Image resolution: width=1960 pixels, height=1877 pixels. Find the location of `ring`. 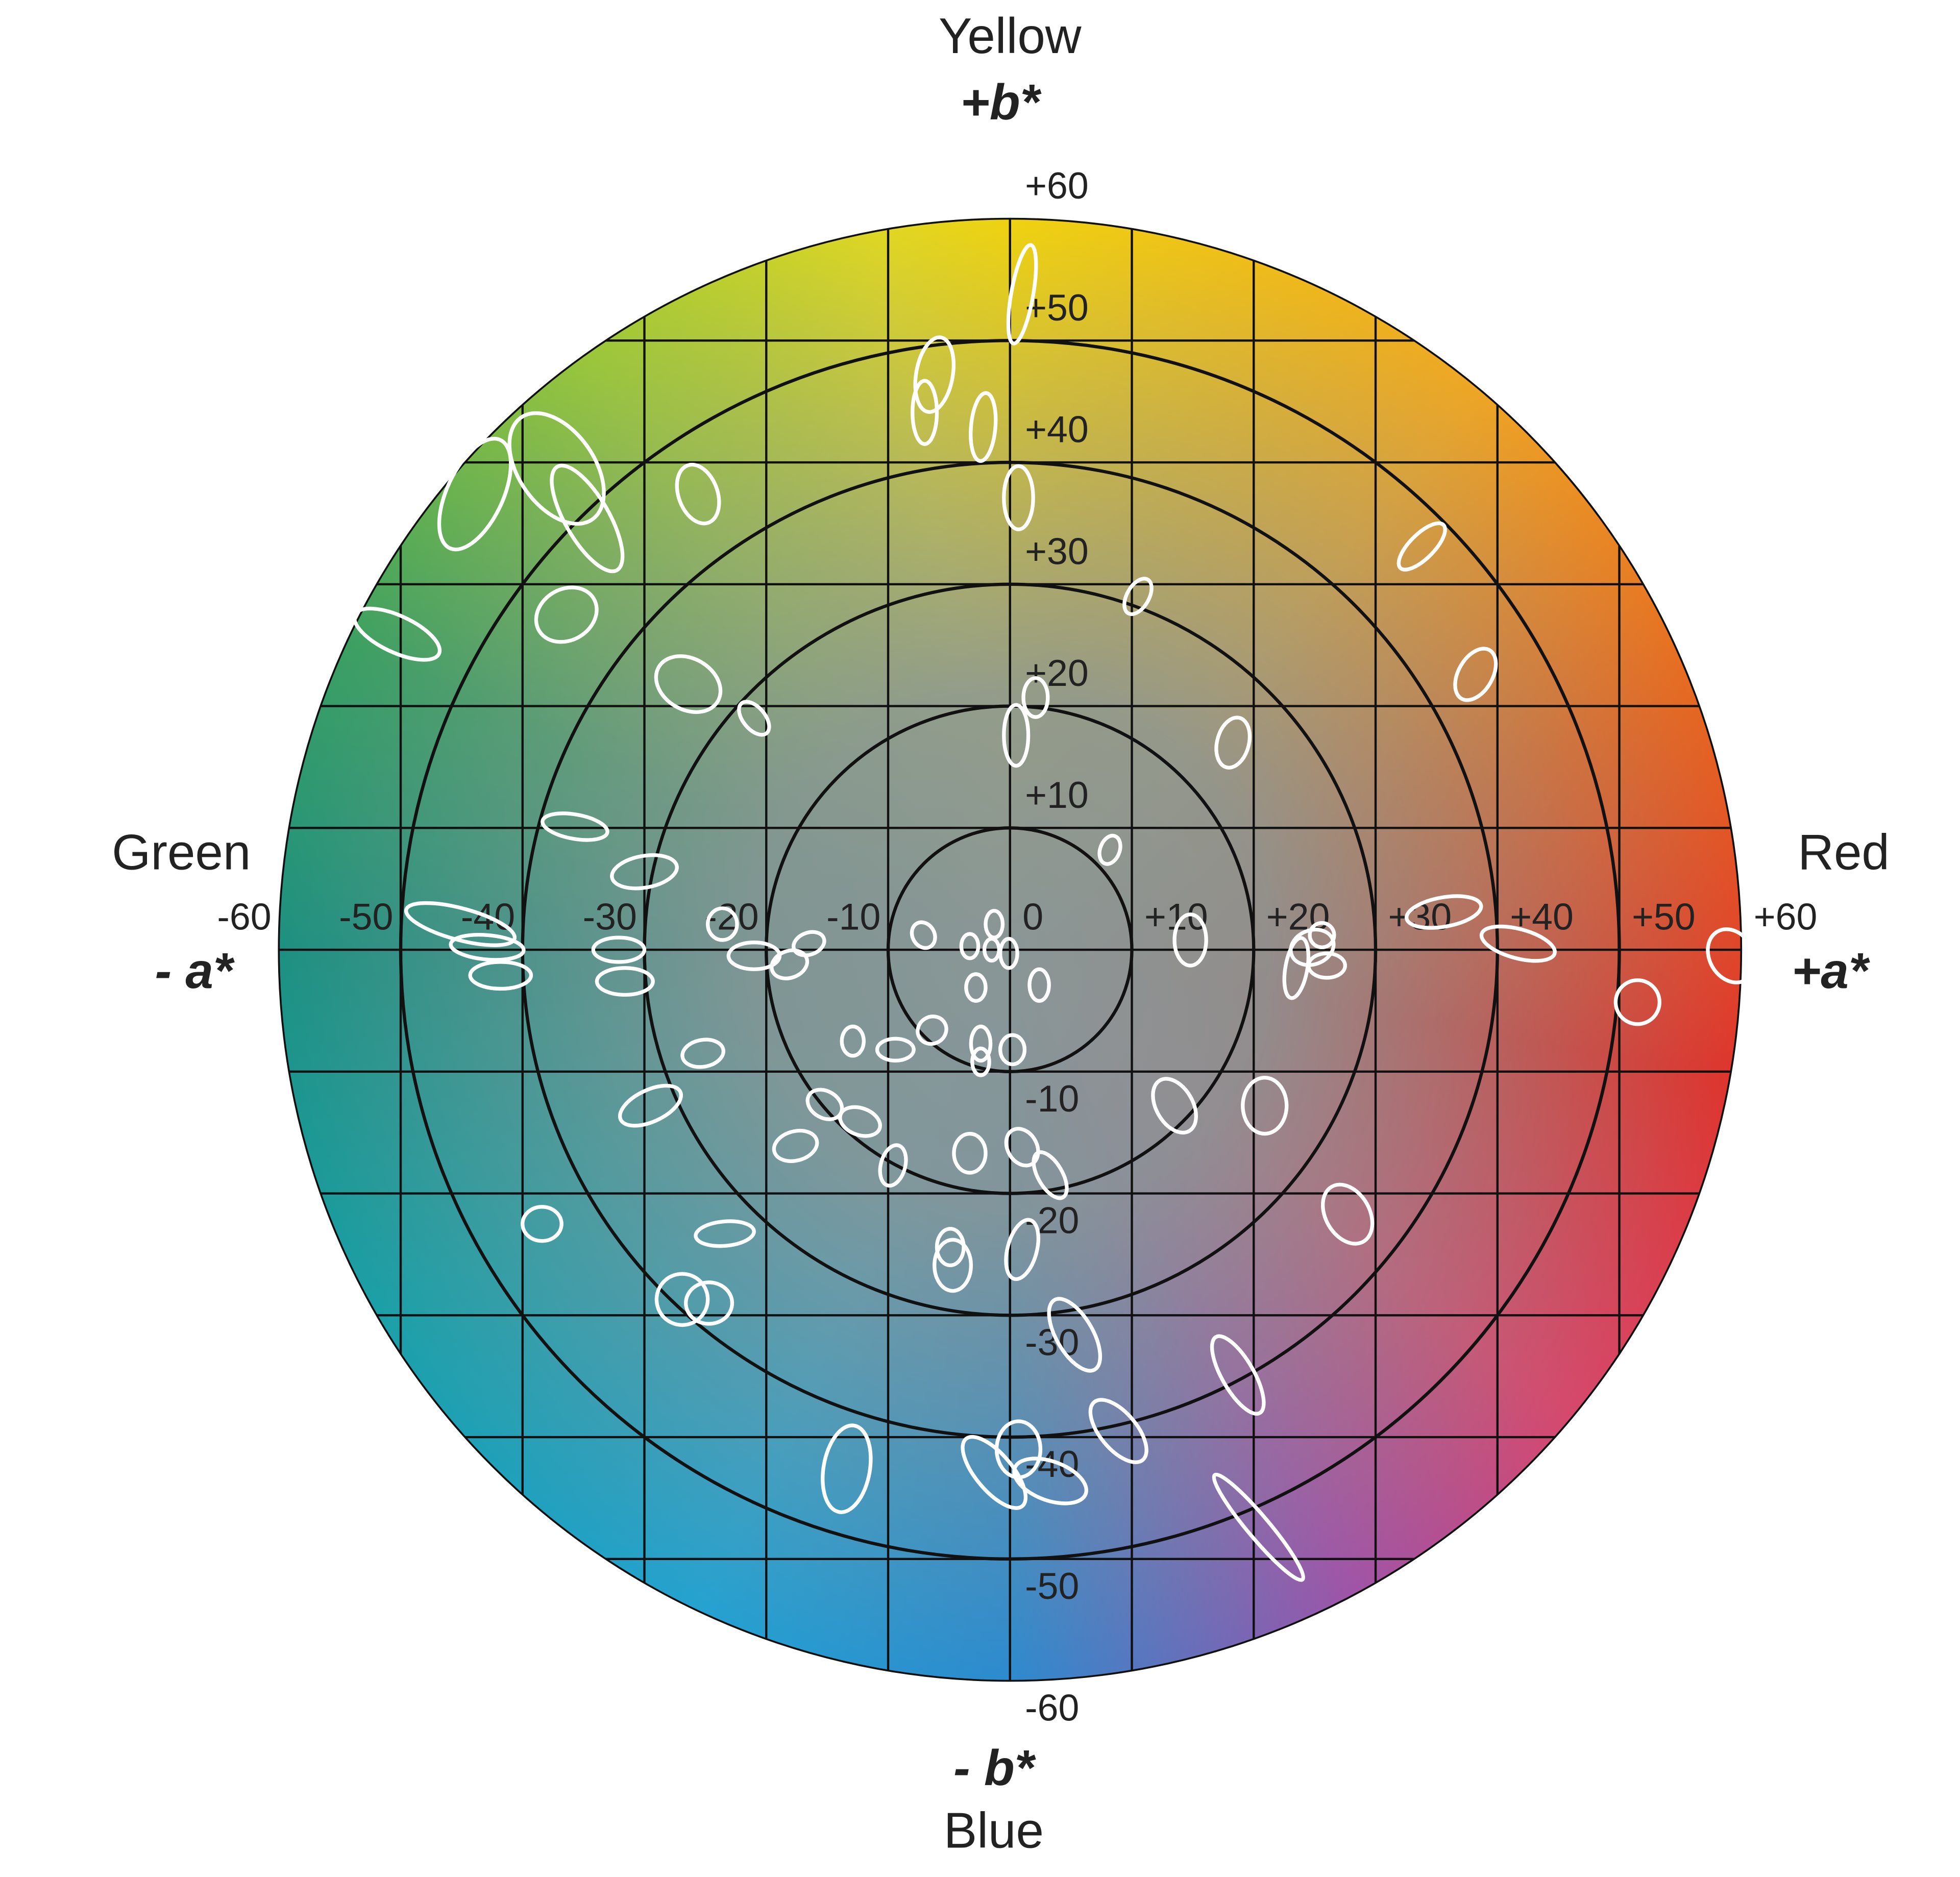

ring is located at coordinates (1010, 949).